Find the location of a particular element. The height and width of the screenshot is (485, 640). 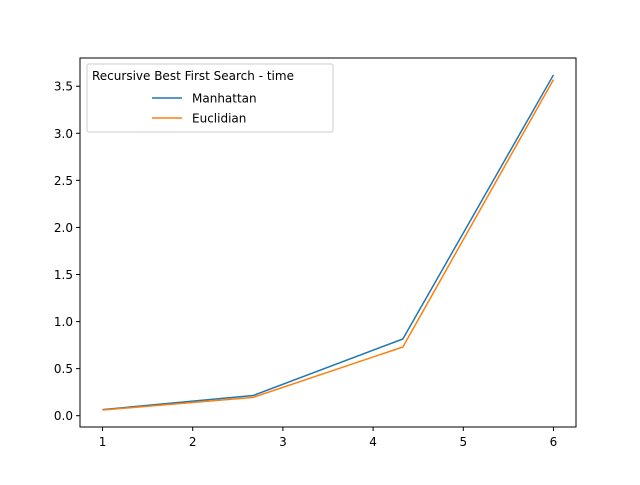

y-tick-label: 2.5 is located at coordinates (63, 181).